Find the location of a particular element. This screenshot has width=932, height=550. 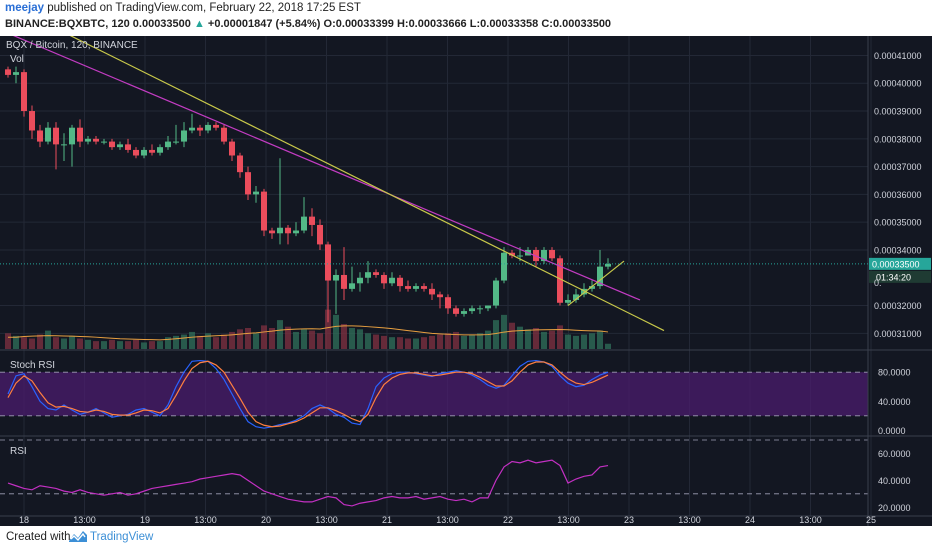

tradingview-brand: TradingView is located at coordinates (122, 537).